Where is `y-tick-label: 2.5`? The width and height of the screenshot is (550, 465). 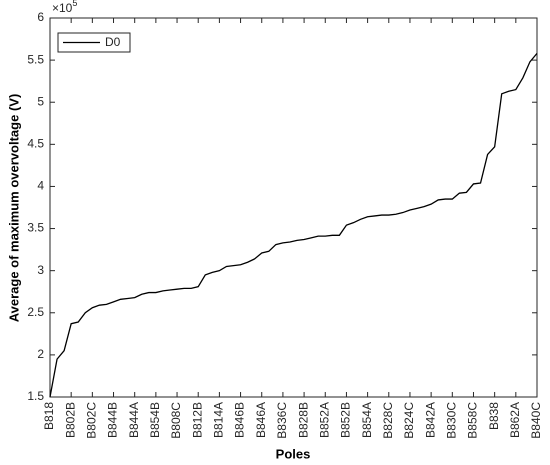 y-tick-label: 2.5 is located at coordinates (35, 312).